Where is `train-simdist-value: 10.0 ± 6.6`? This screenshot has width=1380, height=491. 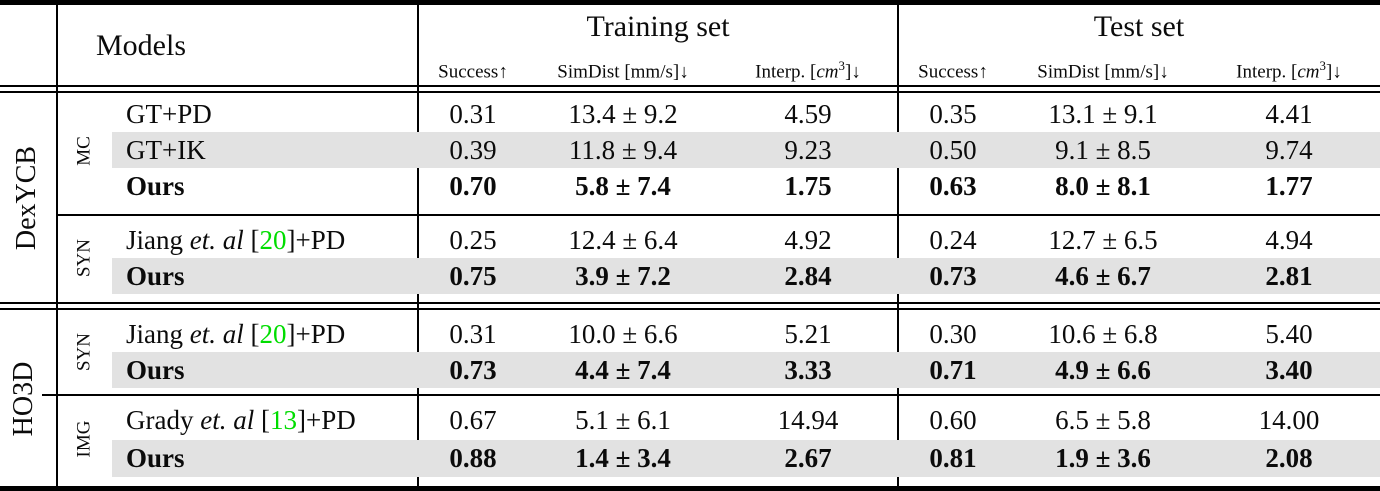 train-simdist-value: 10.0 ± 6.6 is located at coordinates (623, 334).